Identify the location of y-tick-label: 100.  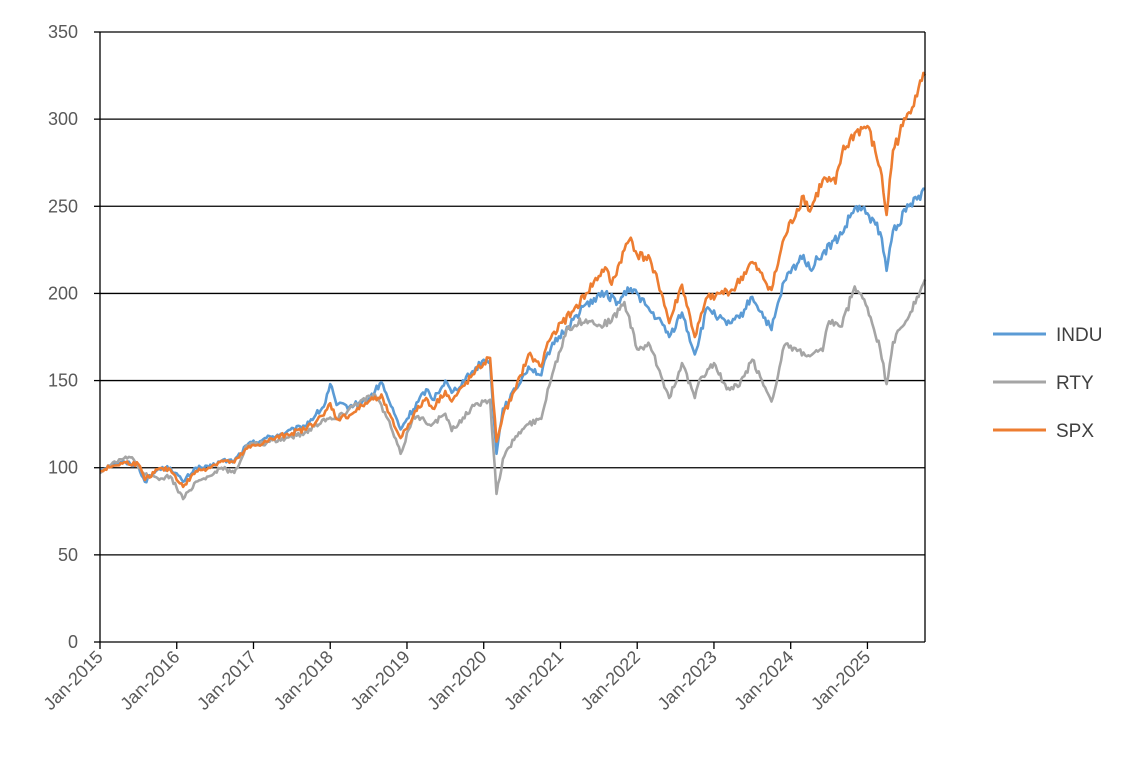
(63, 468).